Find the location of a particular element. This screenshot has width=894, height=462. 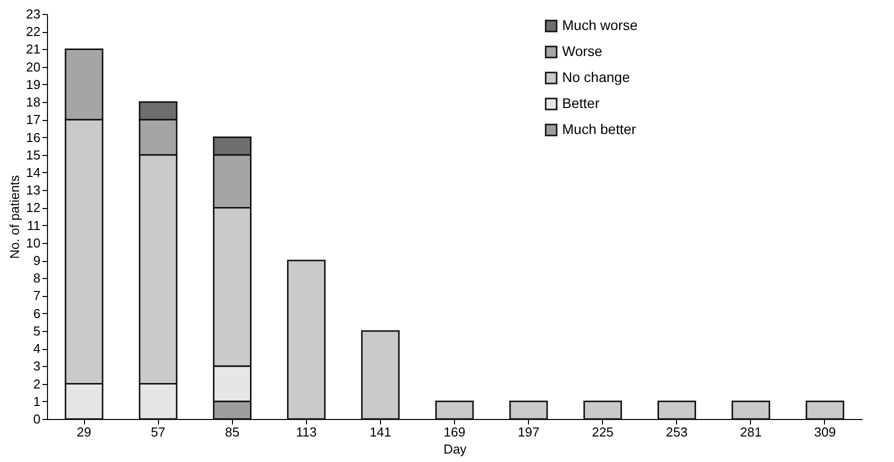

y-tick-label: 1 is located at coordinates (36, 401).